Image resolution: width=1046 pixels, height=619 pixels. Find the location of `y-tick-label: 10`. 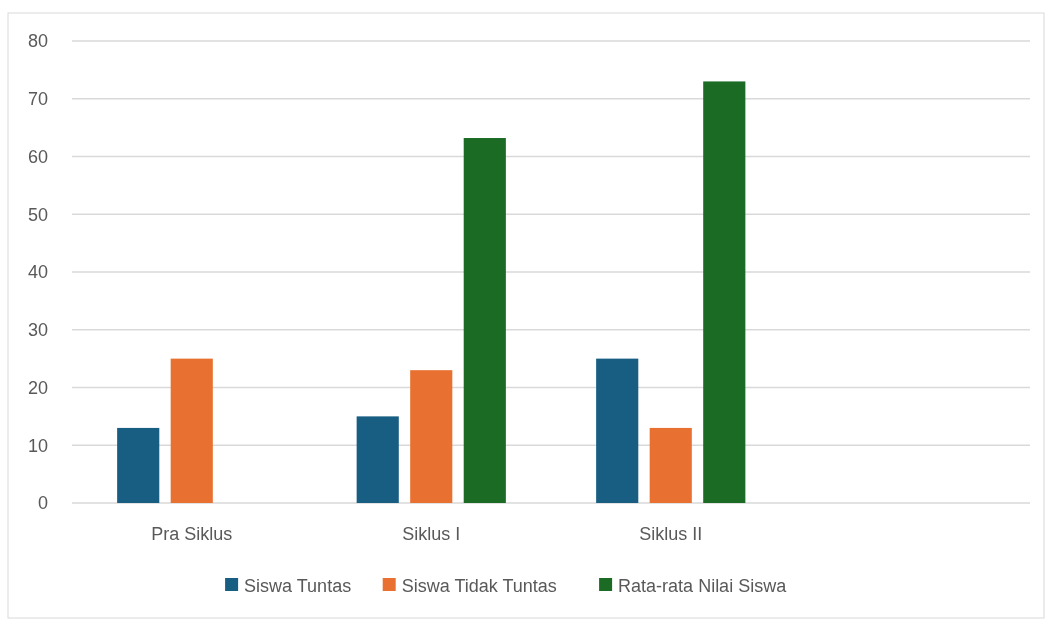

y-tick-label: 10 is located at coordinates (37, 445).